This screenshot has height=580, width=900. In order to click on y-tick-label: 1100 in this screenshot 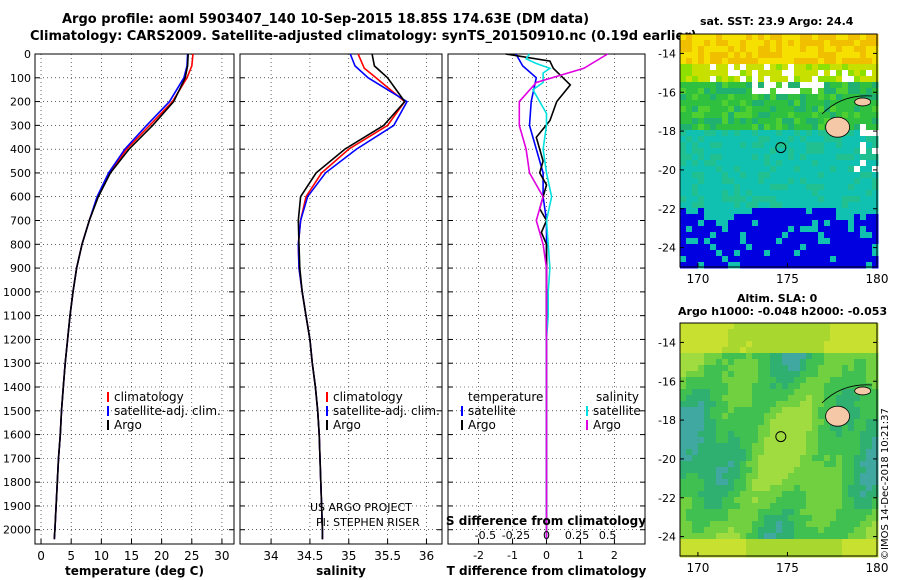, I will do `click(17, 316)`.